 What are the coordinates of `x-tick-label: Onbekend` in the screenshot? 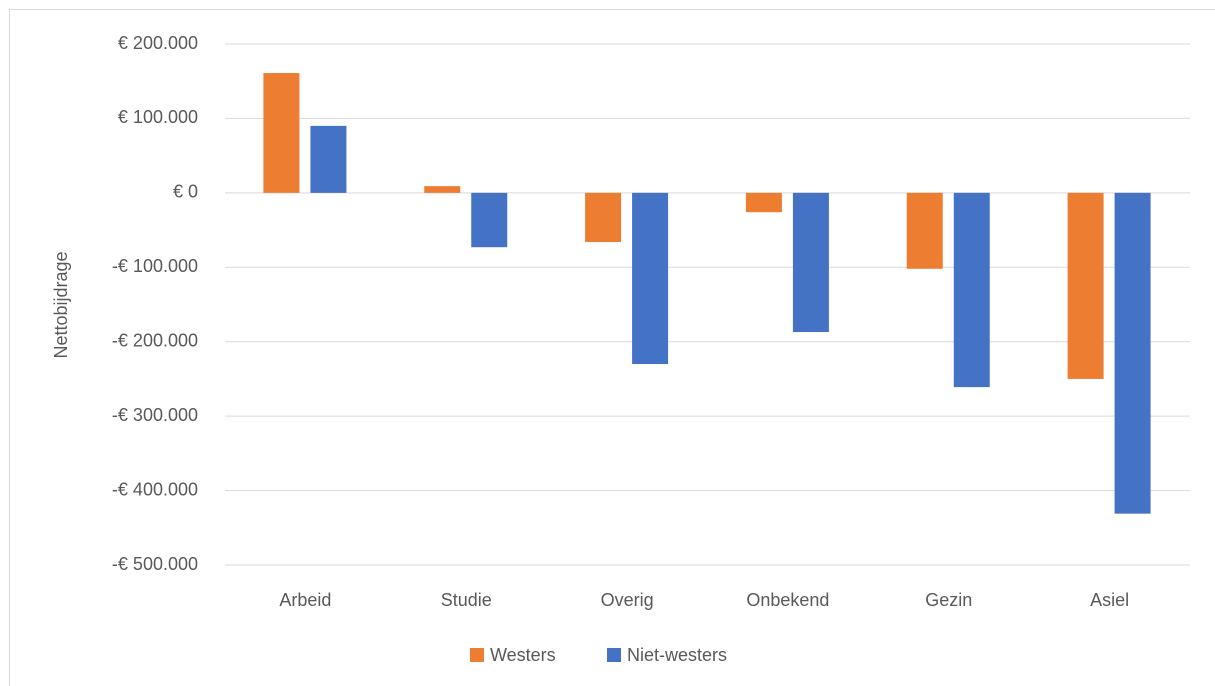 It's located at (787, 600).